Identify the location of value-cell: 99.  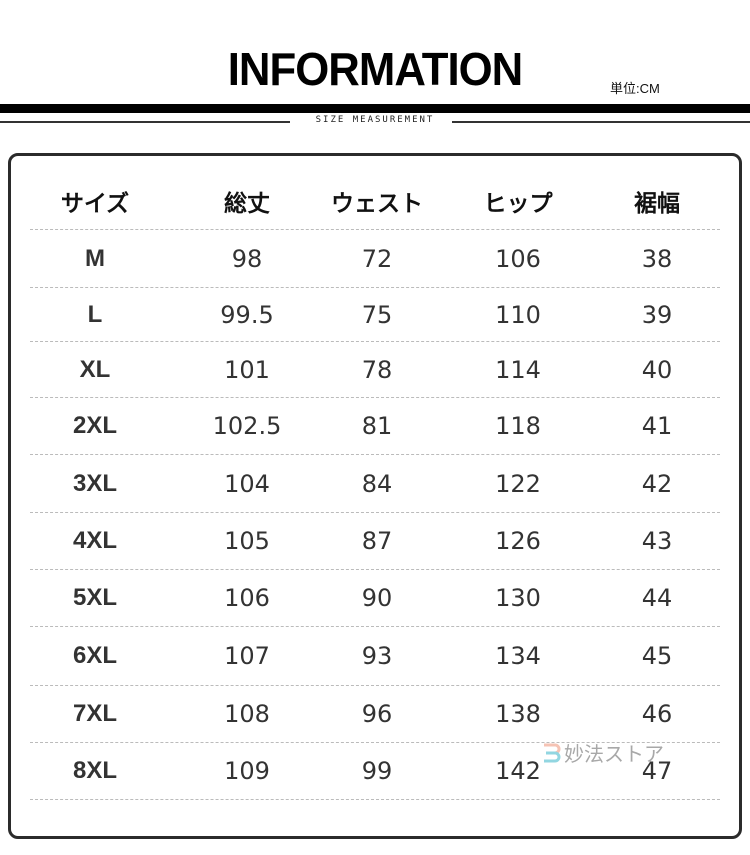
(377, 771).